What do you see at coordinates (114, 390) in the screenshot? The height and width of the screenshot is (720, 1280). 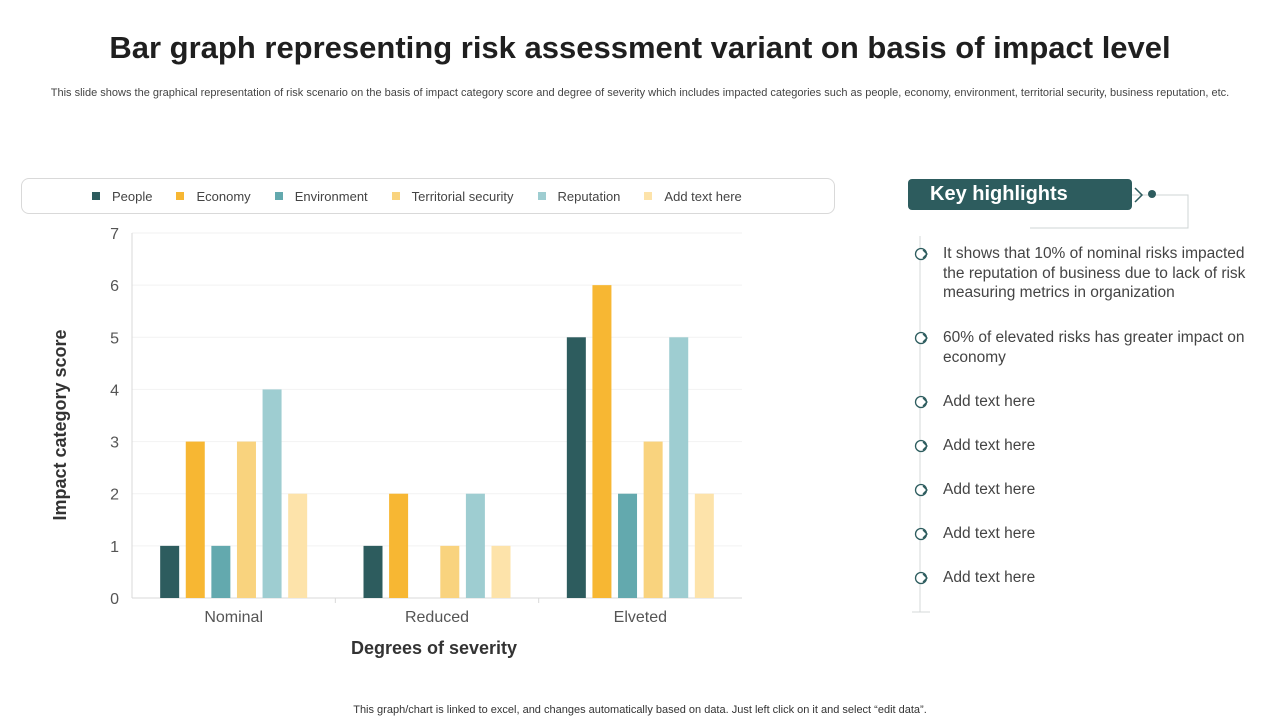 I see `y-tick-label: 4` at bounding box center [114, 390].